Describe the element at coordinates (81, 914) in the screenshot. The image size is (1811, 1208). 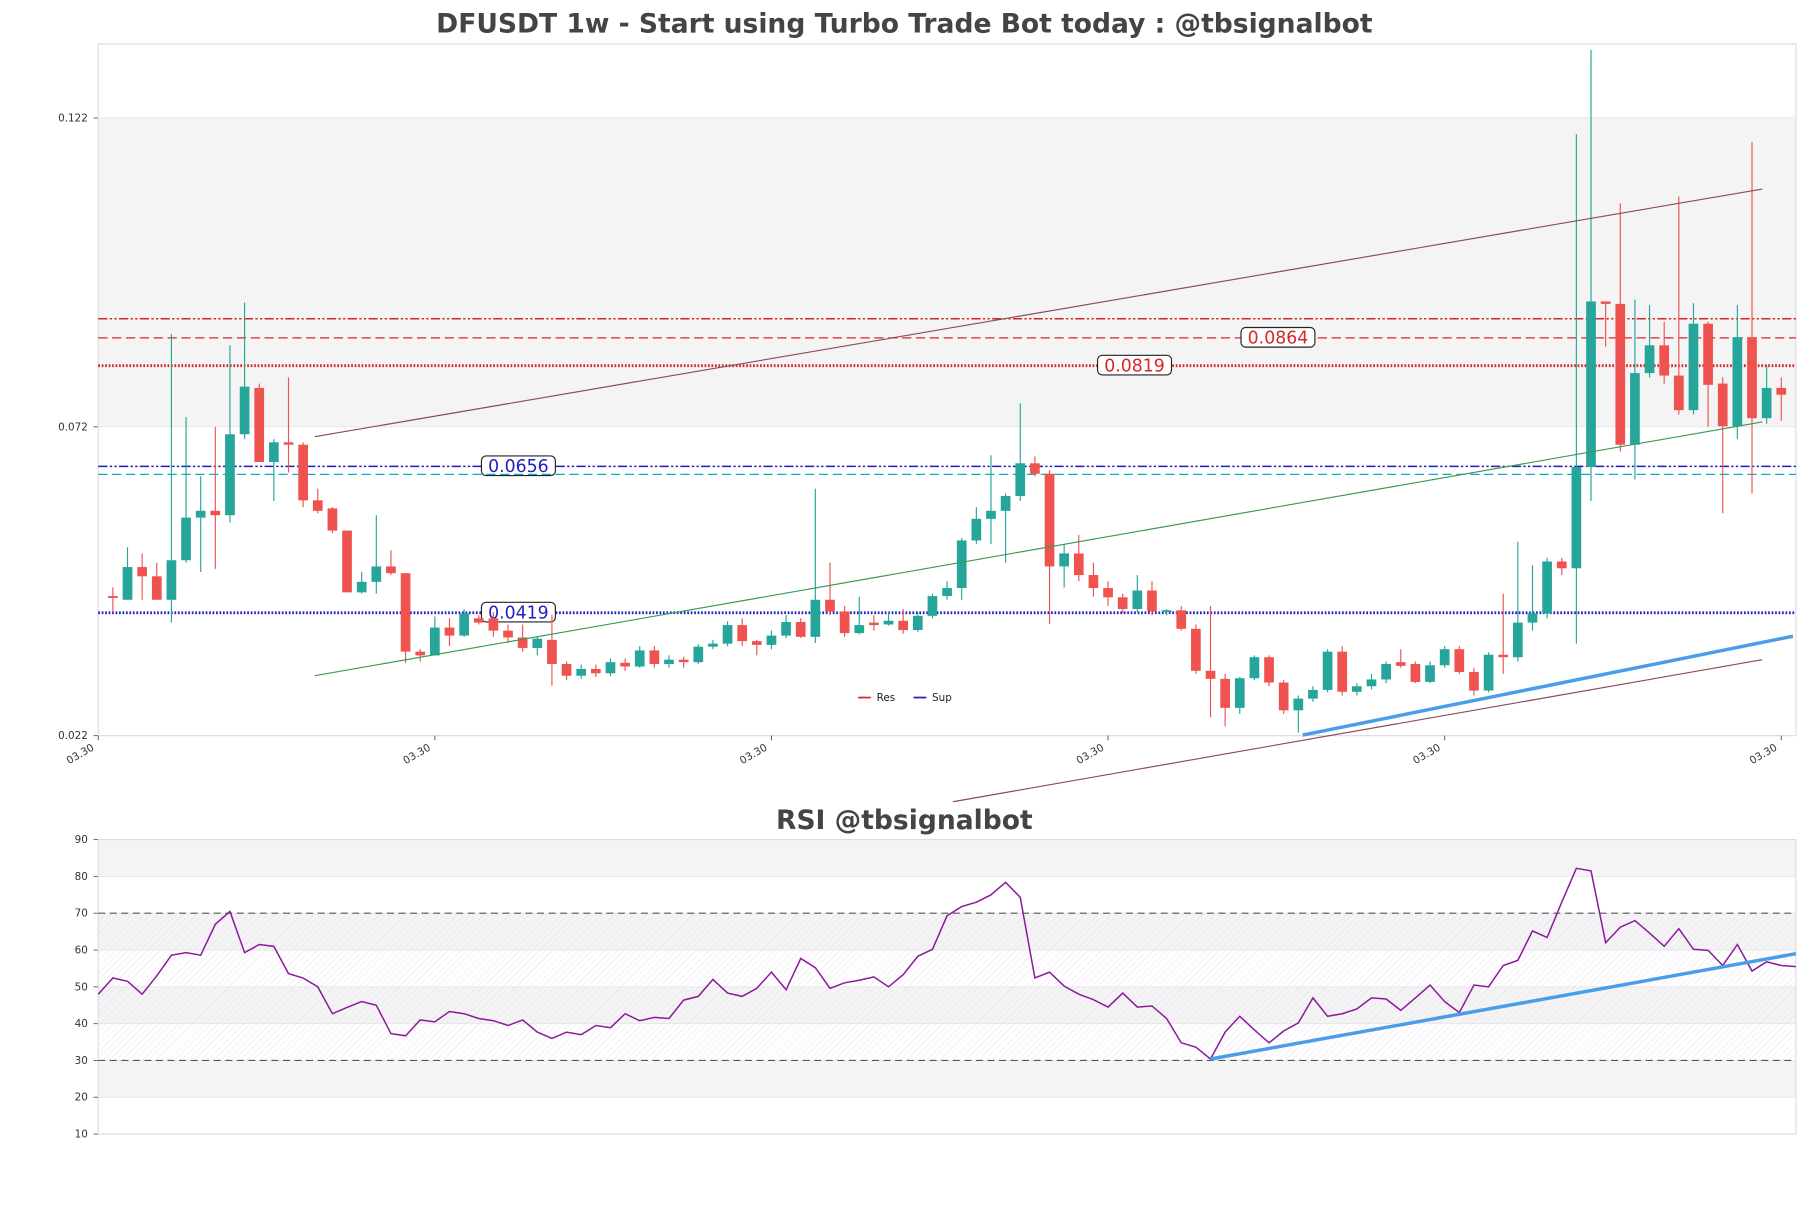
I see `y-tick-label: 70` at that location.